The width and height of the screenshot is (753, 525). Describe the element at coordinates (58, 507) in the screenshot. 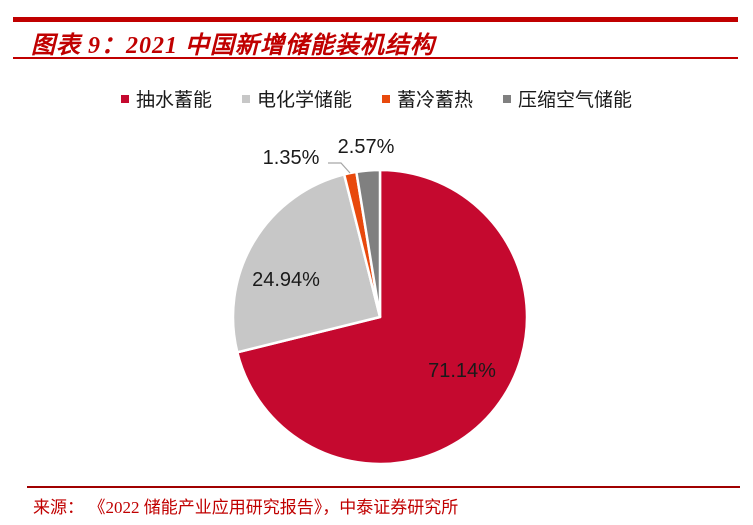

I see `source-label: 来源：` at that location.